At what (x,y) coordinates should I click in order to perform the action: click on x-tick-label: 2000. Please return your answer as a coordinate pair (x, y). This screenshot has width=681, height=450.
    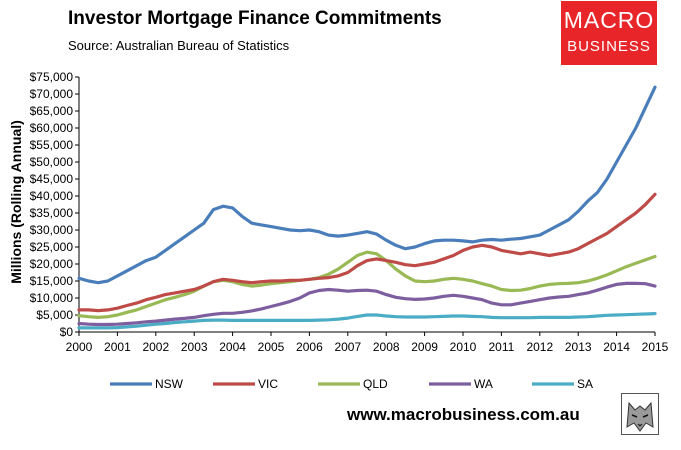
    Looking at the image, I should click on (79, 347).